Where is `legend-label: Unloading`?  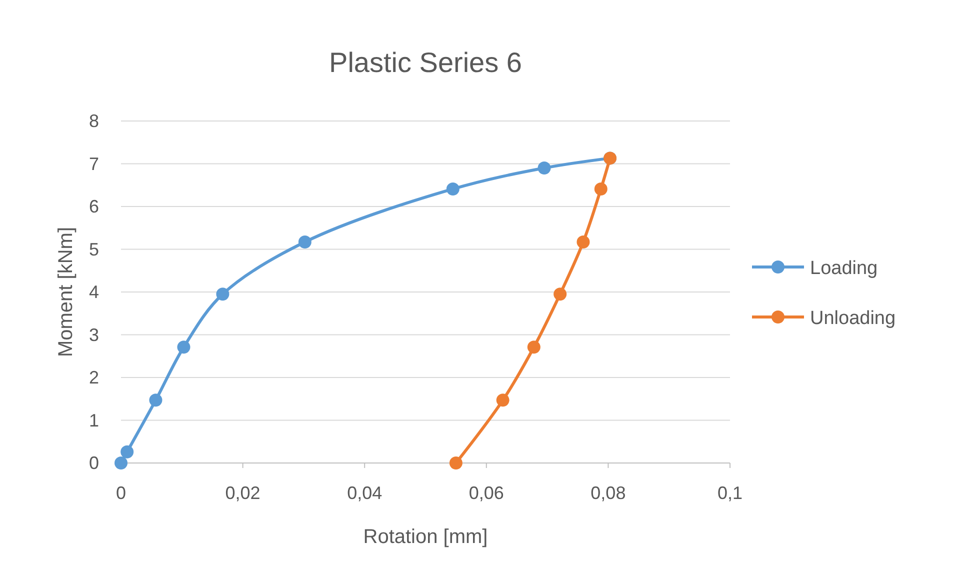
legend-label: Unloading is located at coordinates (853, 318).